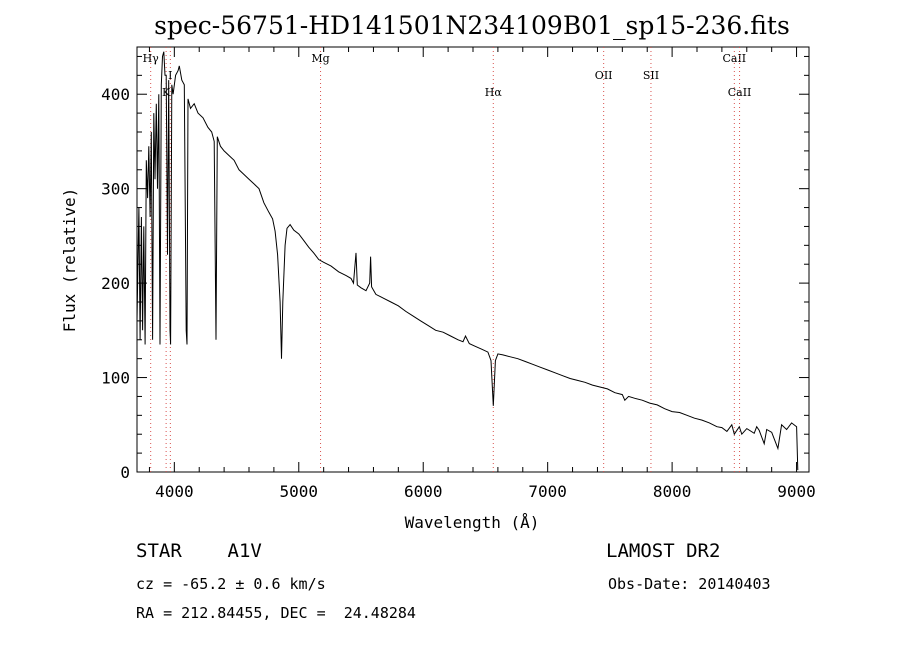 The image size is (900, 650). Describe the element at coordinates (115, 378) in the screenshot. I see `y-tick-label: 100` at that location.